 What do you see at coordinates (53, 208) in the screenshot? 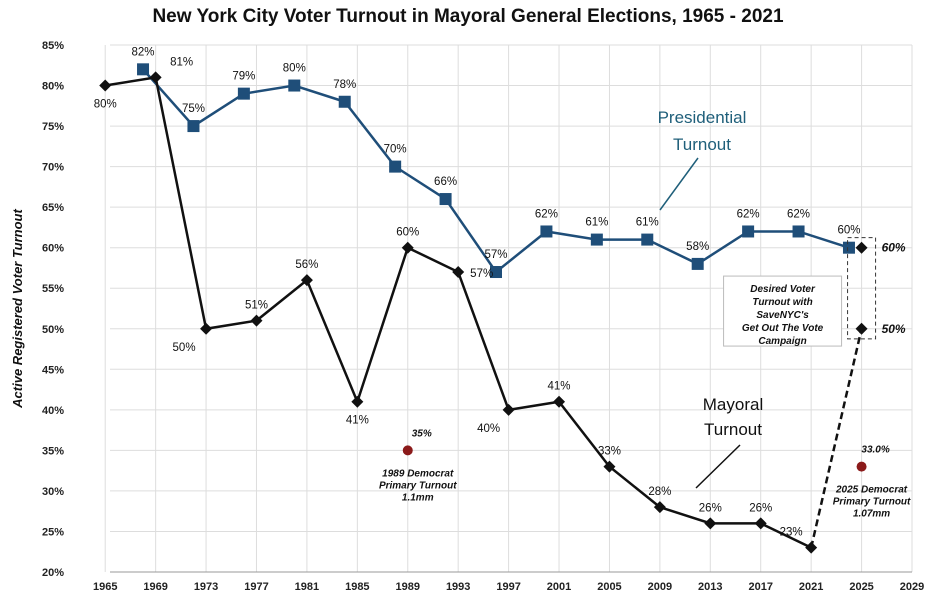
I see `y-tick-label: 65%` at bounding box center [53, 208].